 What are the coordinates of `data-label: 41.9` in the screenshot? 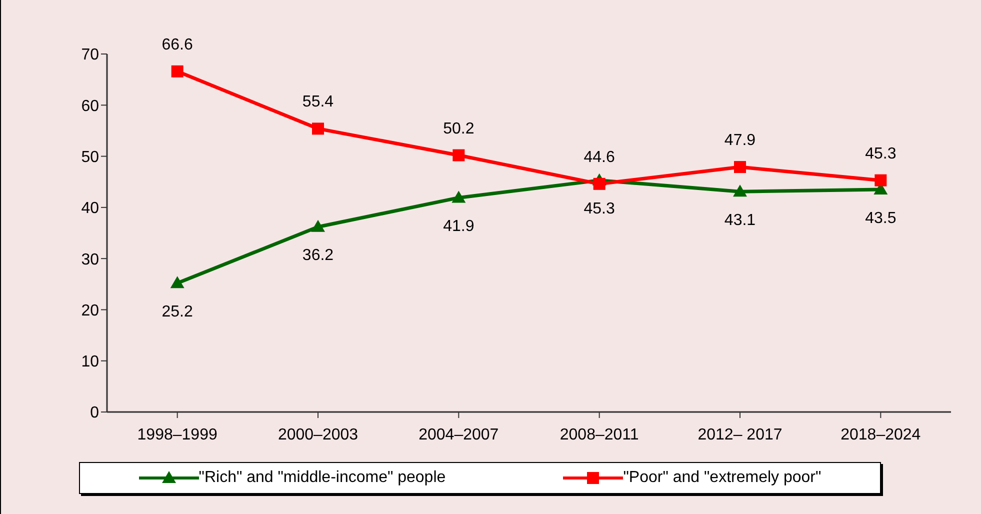 It's located at (458, 227).